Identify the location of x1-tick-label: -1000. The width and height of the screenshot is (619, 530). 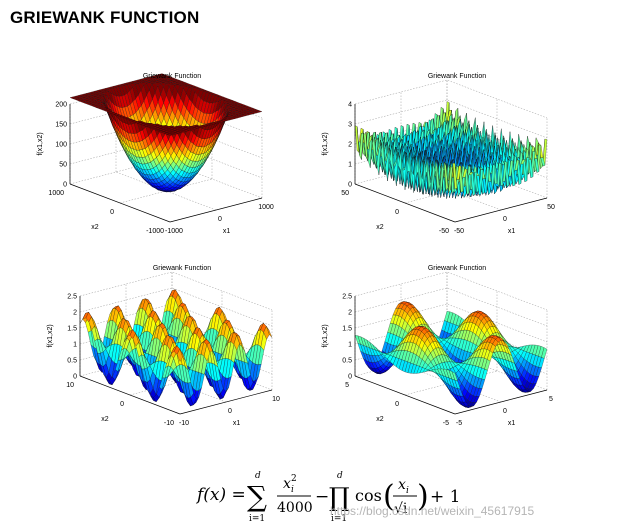
(174, 231).